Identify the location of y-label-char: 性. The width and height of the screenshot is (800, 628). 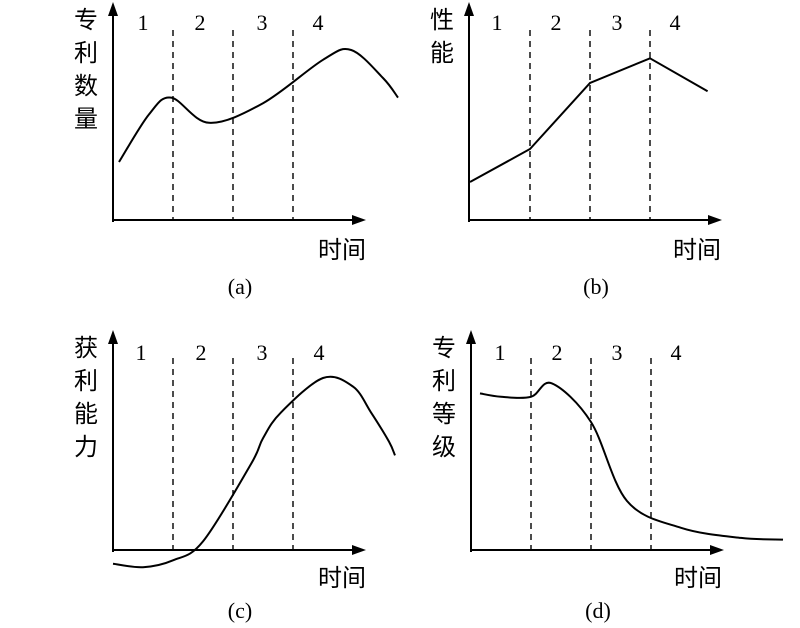
(442, 20).